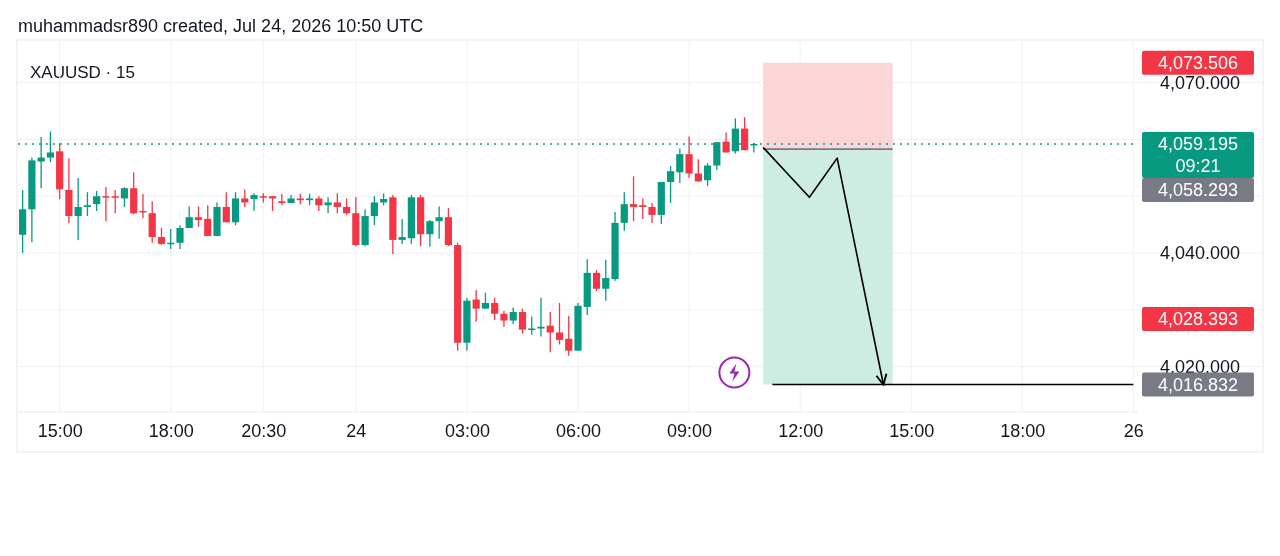 This screenshot has width=1280, height=556. Describe the element at coordinates (1200, 253) in the screenshot. I see `y-tick-label: 4,040.000` at that location.